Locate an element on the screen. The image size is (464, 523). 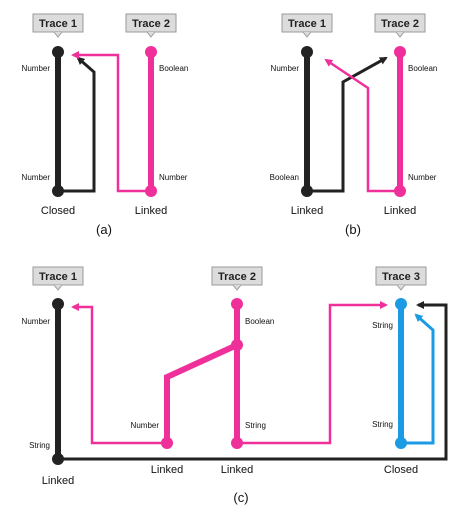
panel-c-trace1-top-type: Number is located at coordinates (36, 321).